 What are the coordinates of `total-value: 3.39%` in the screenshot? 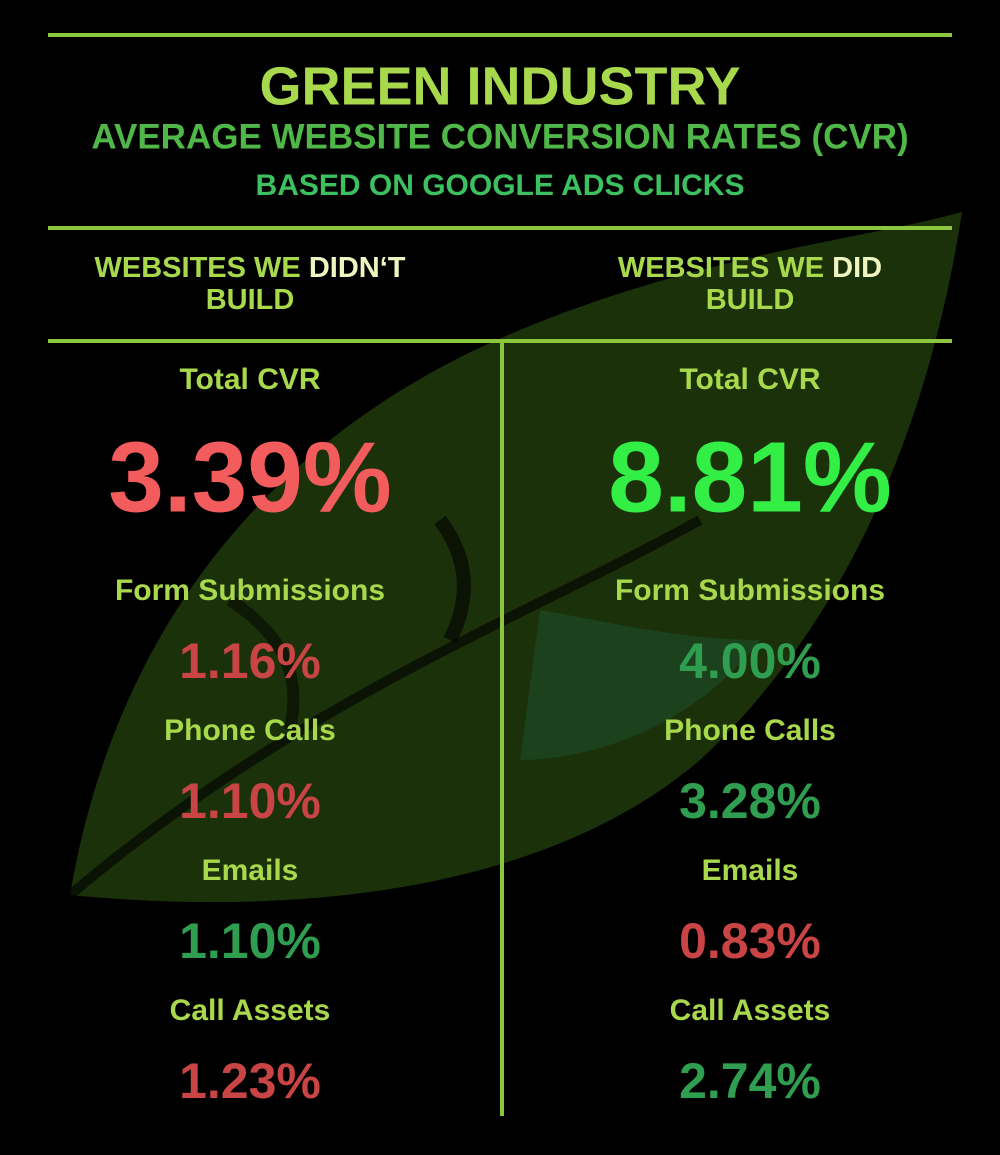 It's located at (250, 477).